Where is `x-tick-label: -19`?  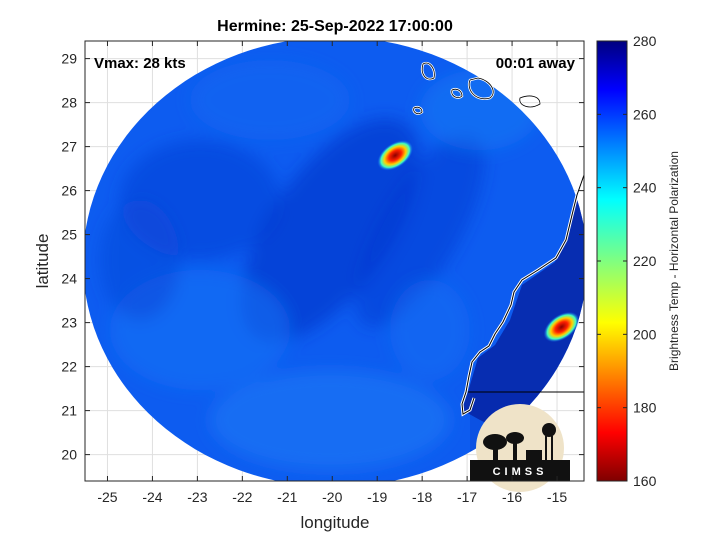 x-tick-label: -19 is located at coordinates (377, 497).